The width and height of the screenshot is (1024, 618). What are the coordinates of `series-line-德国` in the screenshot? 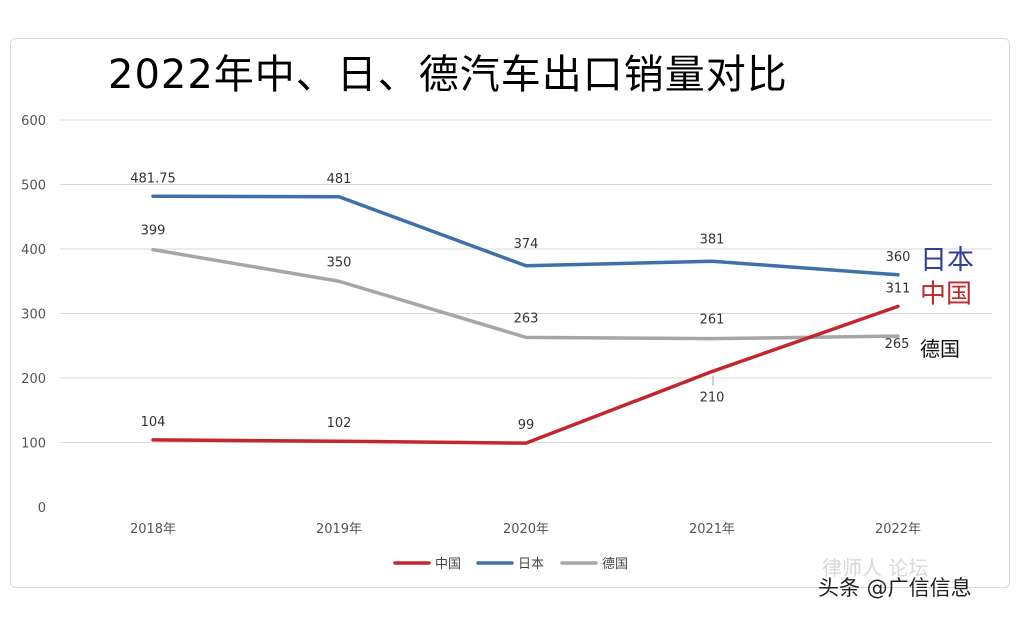 It's located at (525, 294).